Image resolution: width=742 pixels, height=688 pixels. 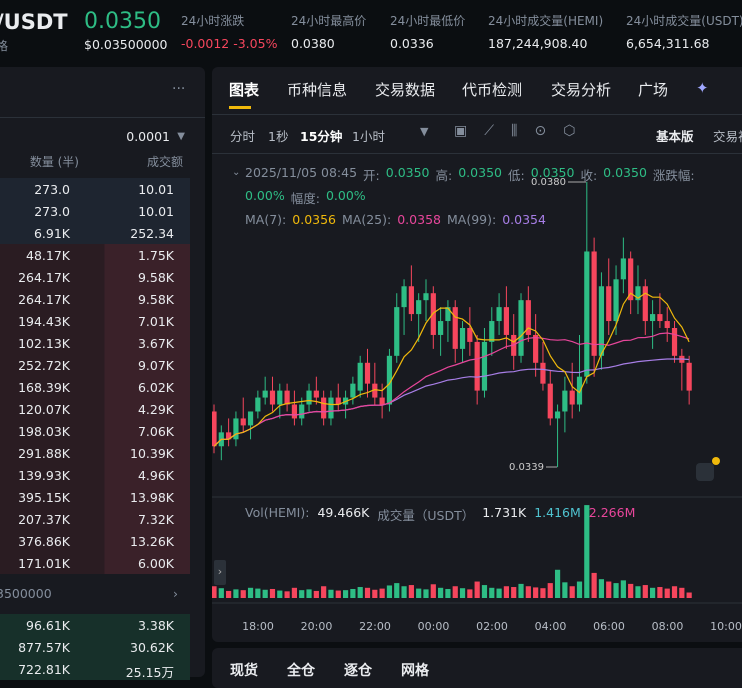 What do you see at coordinates (44, 475) in the screenshot?
I see `ask-amount: 139.93K` at bounding box center [44, 475].